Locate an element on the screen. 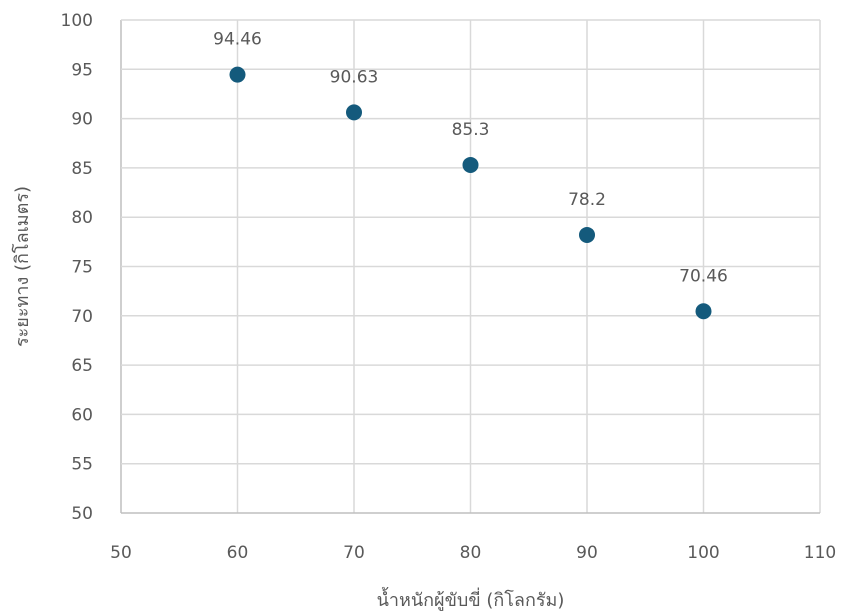 This screenshot has width=845, height=615. x-tick-labels: 50 60 70 80 90 100 110 is located at coordinates (473, 553).